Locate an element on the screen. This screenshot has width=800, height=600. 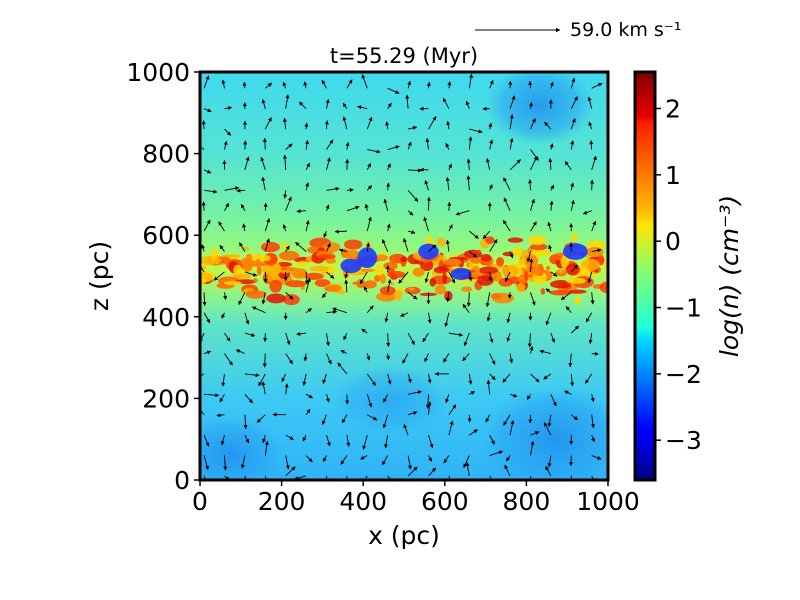
colorbar-tick-label: 2 is located at coordinates (673, 108).